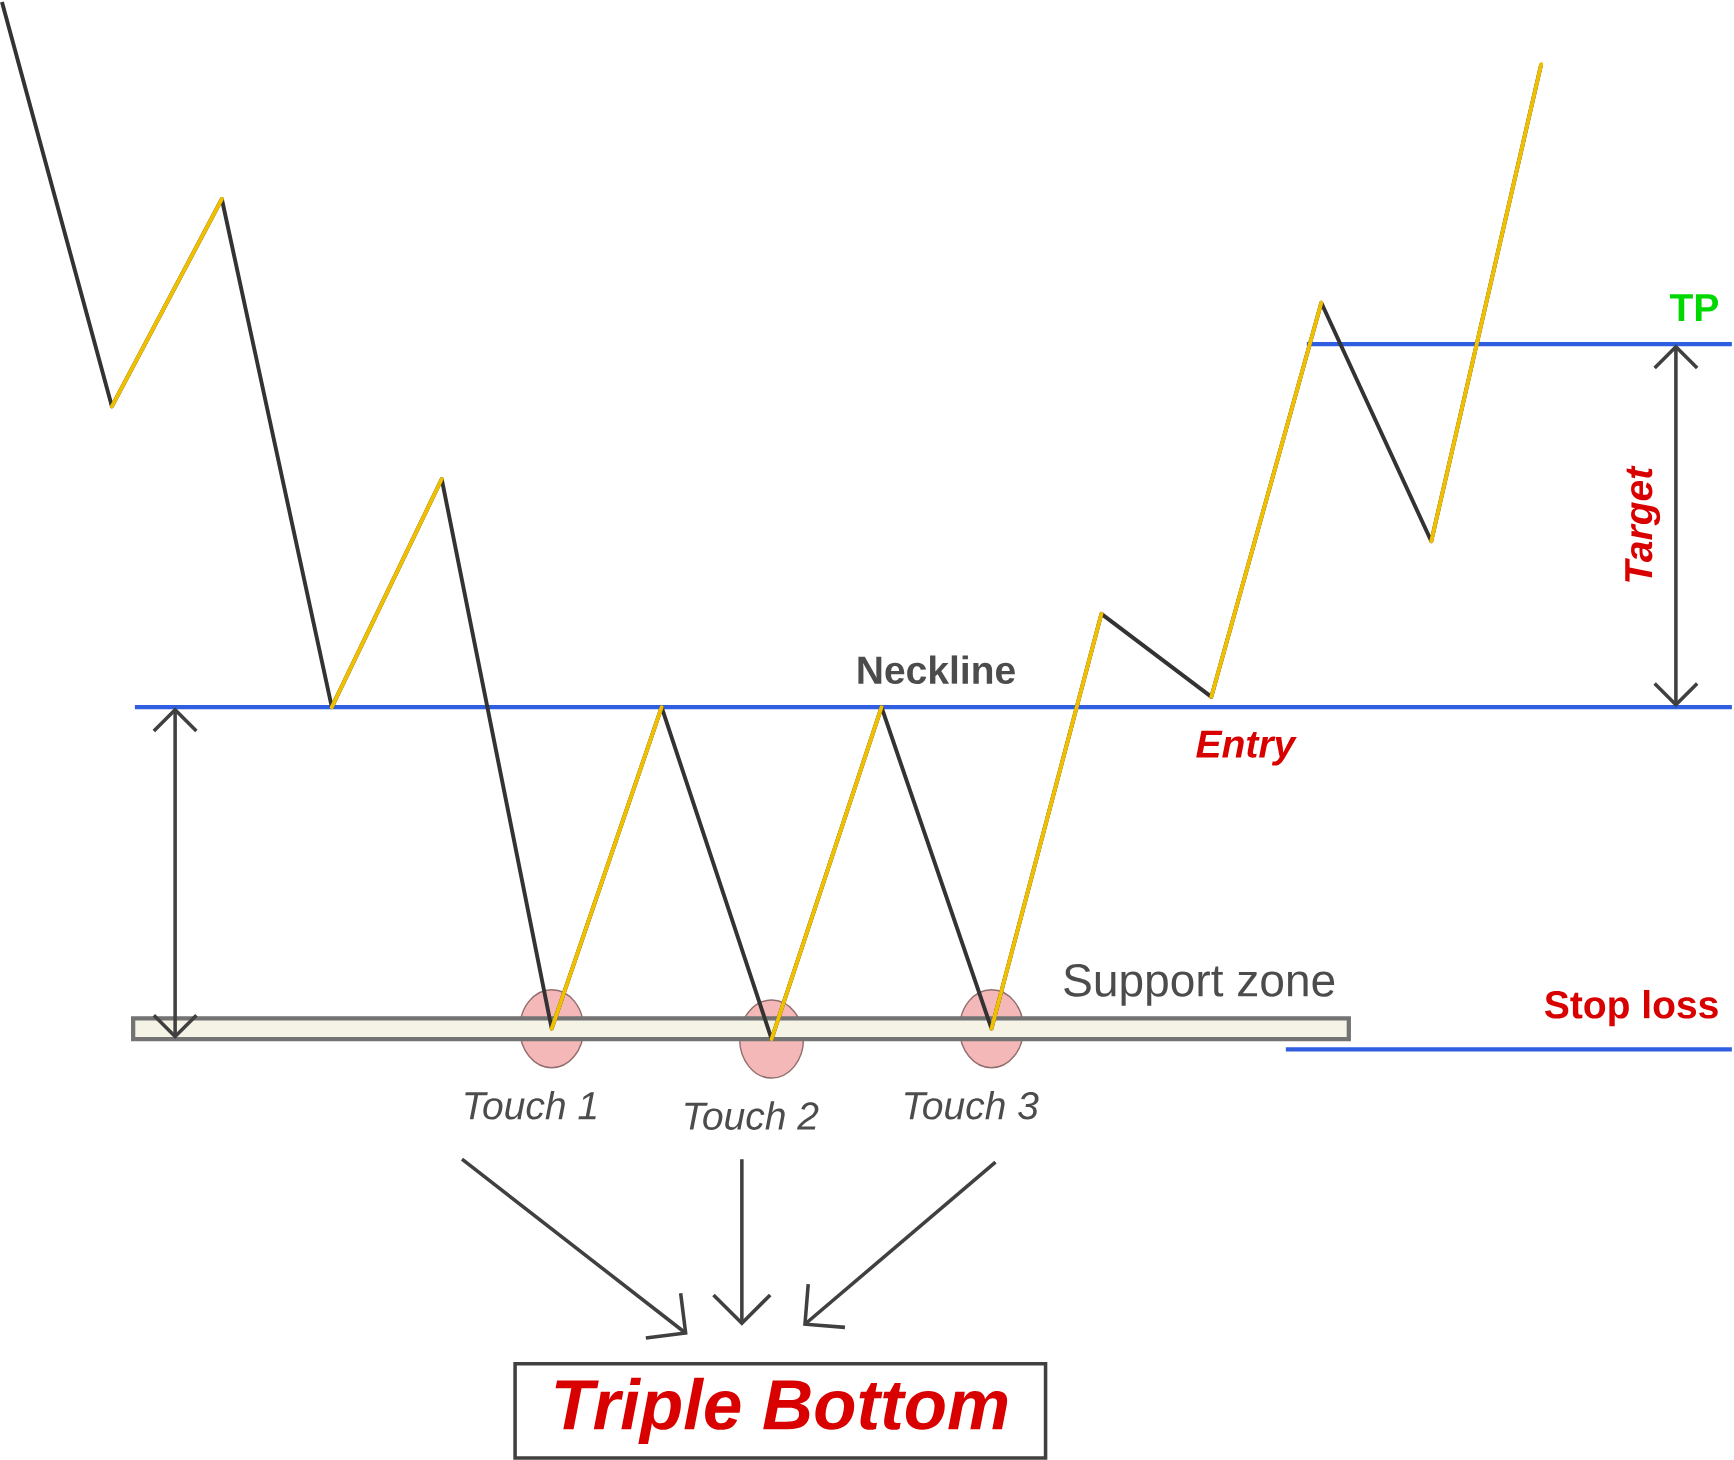 The width and height of the screenshot is (1734, 1460). I want to click on text: Touch 2, so click(752, 1115).